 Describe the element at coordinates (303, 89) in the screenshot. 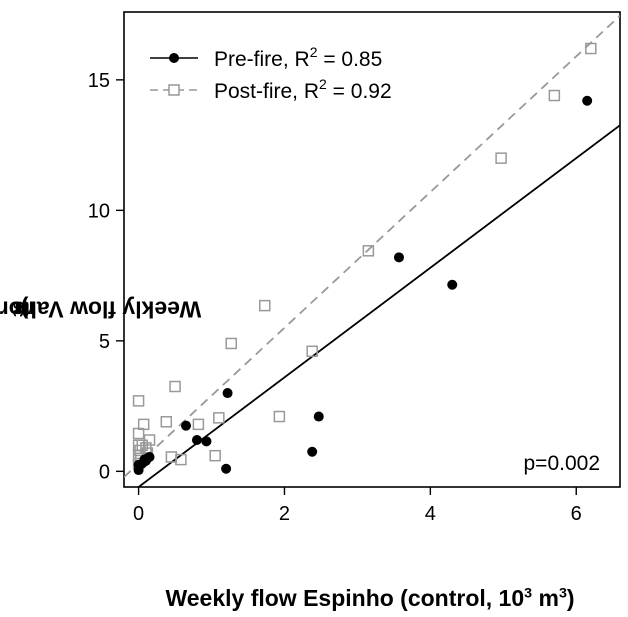

I see `legend-post-label: Post-fire, R2 = 0.92` at that location.